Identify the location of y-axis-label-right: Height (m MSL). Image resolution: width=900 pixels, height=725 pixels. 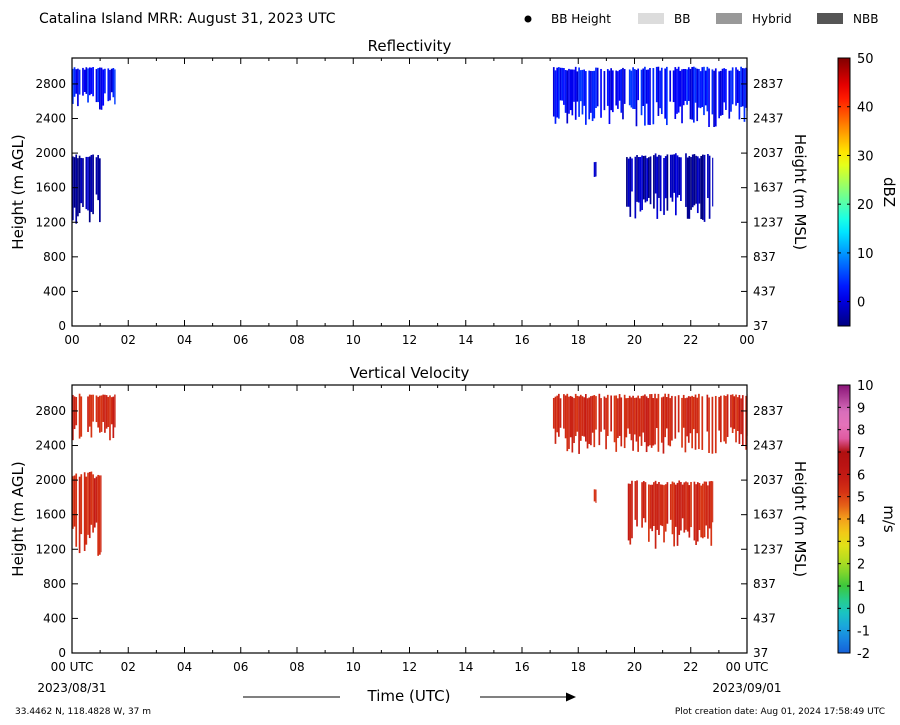
(800, 192).